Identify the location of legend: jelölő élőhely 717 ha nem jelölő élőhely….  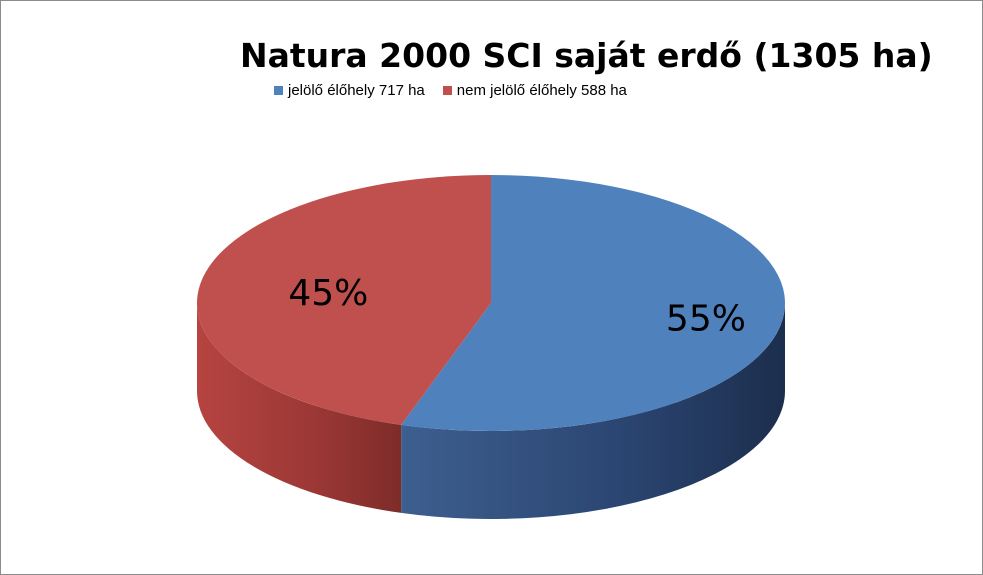
(459, 90).